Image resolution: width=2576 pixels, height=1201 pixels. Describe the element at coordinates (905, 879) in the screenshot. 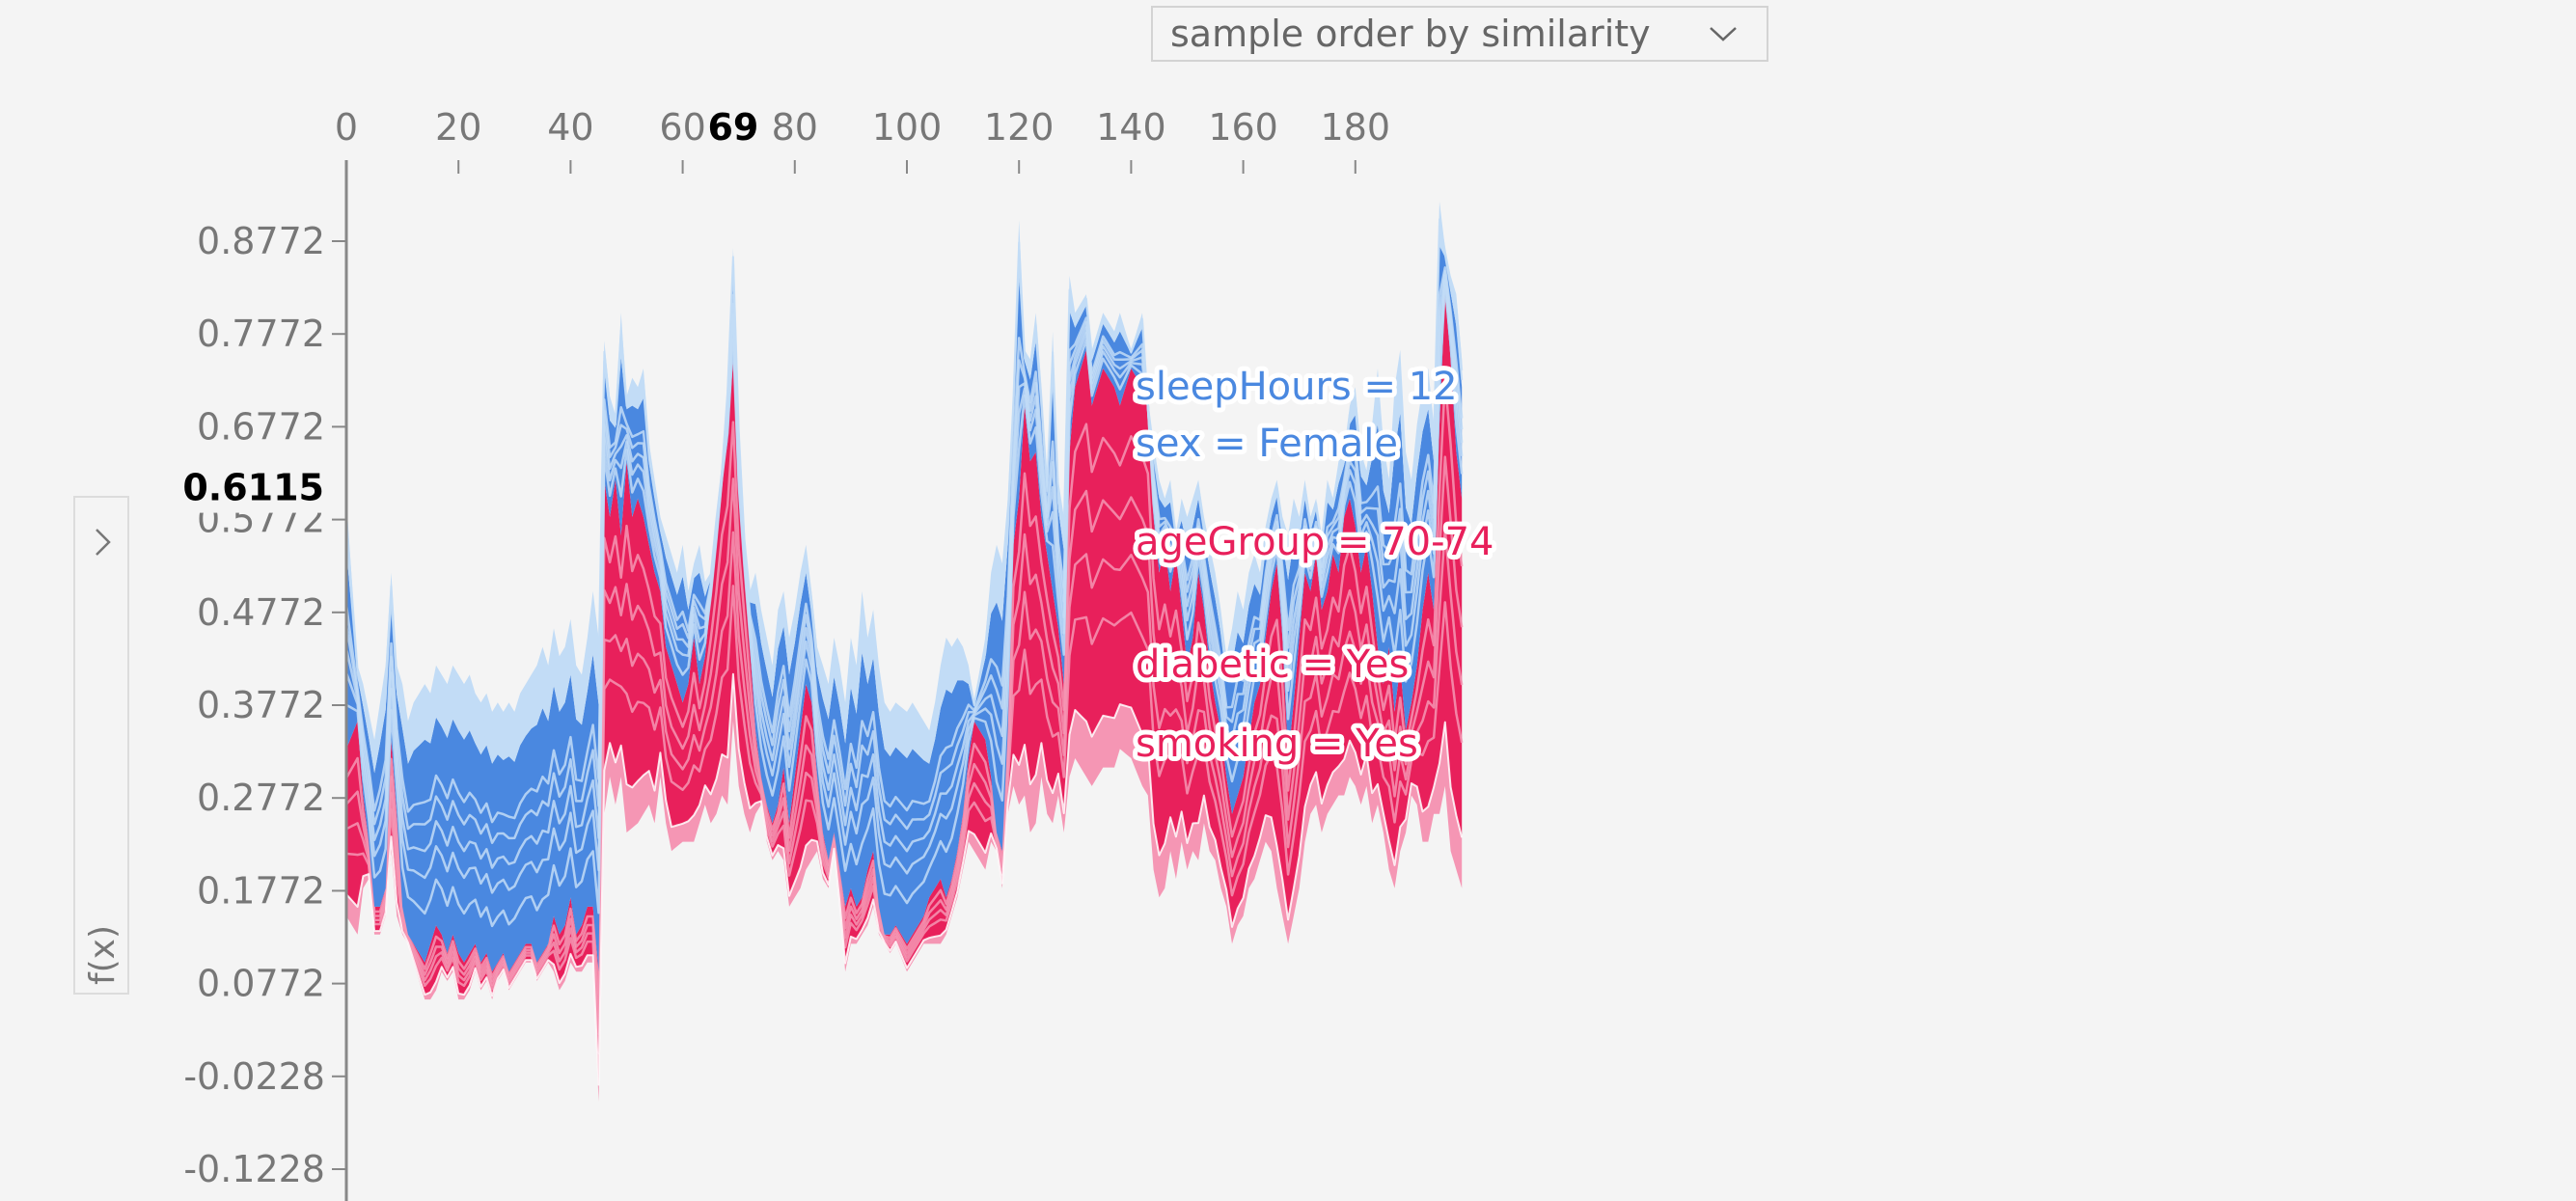

I see `positive-boundary-line` at that location.